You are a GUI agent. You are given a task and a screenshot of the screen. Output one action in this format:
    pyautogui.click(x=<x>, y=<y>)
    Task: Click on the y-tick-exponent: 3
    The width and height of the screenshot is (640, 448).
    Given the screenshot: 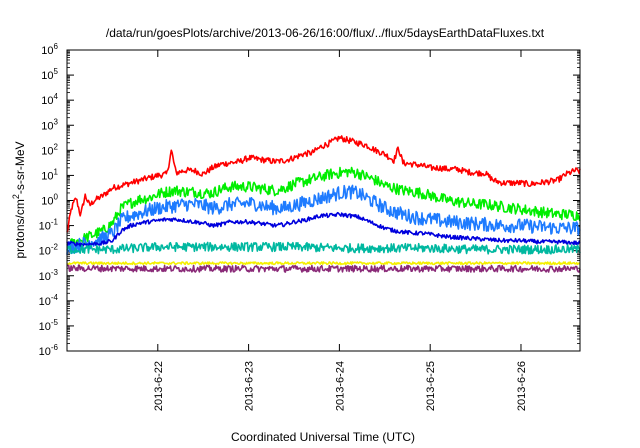 What is the action you would take?
    pyautogui.click(x=56, y=121)
    